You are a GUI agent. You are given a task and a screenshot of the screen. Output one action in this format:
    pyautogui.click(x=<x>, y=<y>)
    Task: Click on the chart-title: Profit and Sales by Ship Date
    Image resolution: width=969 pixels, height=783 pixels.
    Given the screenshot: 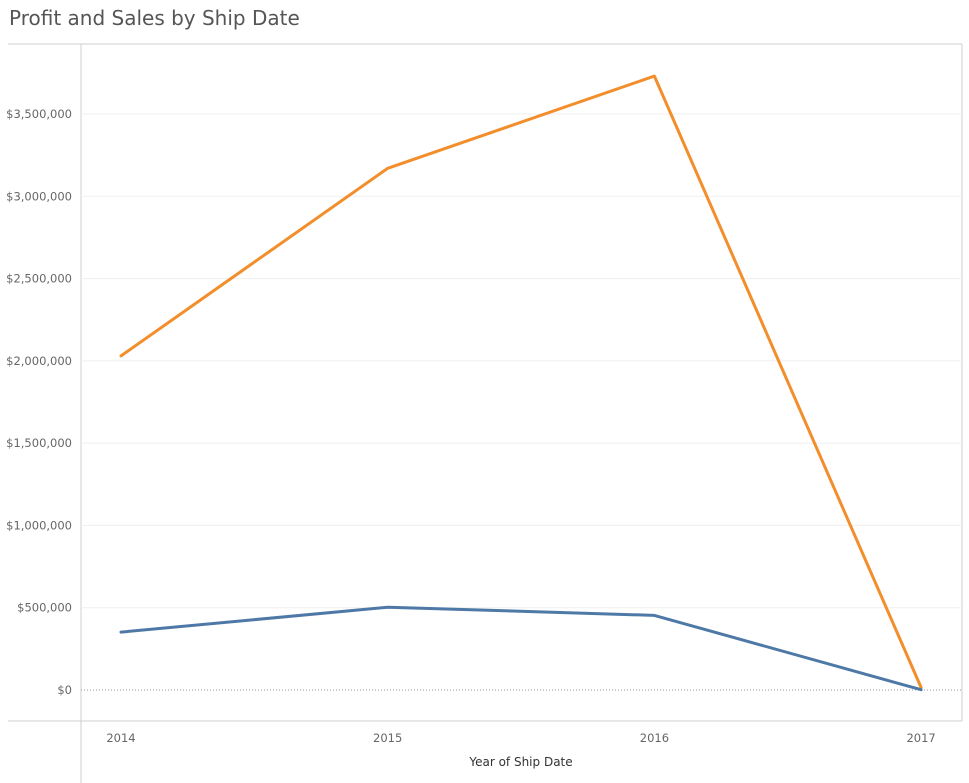 What is the action you would take?
    pyautogui.click(x=154, y=18)
    